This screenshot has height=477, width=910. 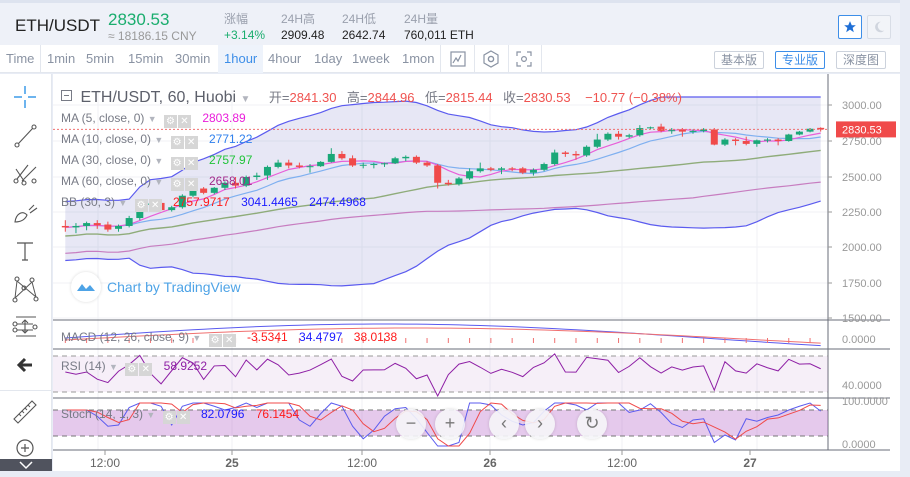 I want to click on indicator-value: 34.4797, so click(x=321, y=337).